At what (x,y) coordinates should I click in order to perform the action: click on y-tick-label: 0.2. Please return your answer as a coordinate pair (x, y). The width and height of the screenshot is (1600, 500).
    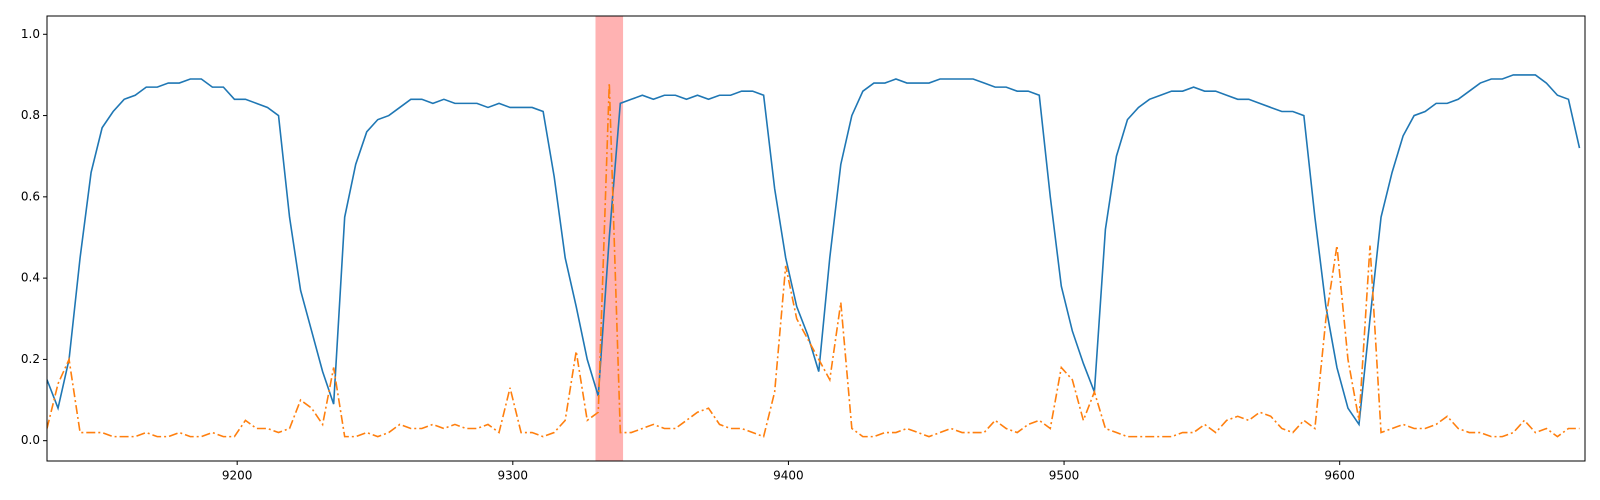
    Looking at the image, I should click on (30, 359).